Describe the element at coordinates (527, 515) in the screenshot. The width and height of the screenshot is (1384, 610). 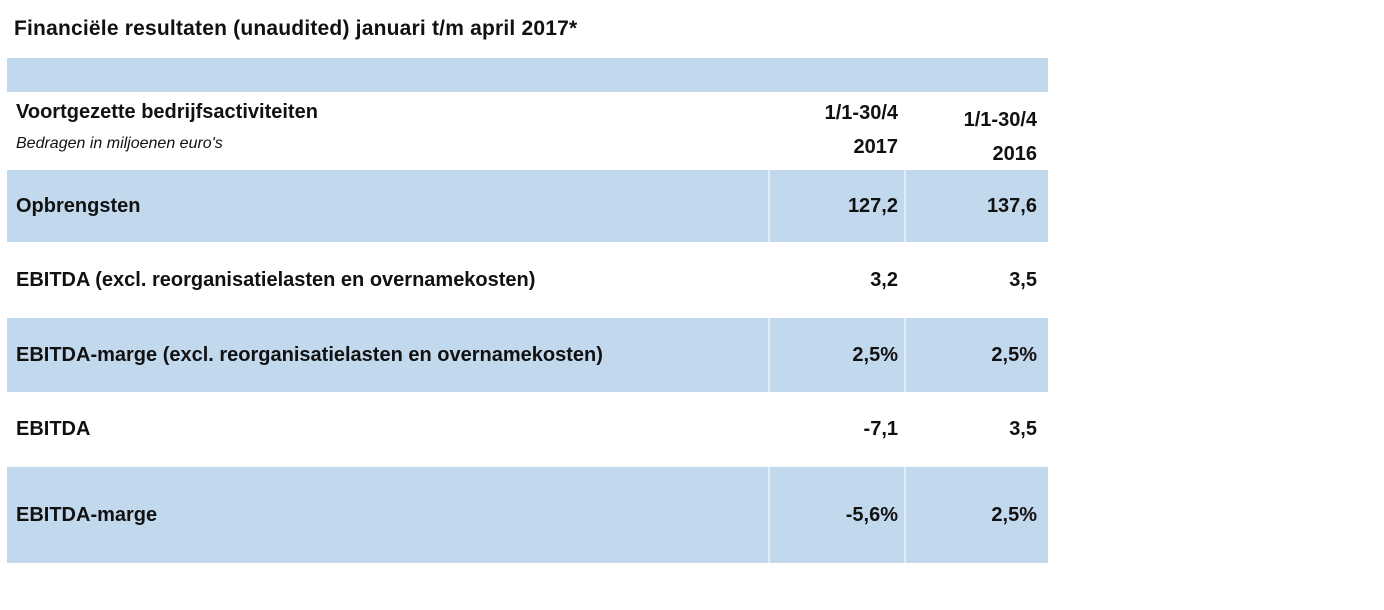
I see `table-row-ebitda-marge: EBITDA-marge -5,6% 2,5%` at that location.